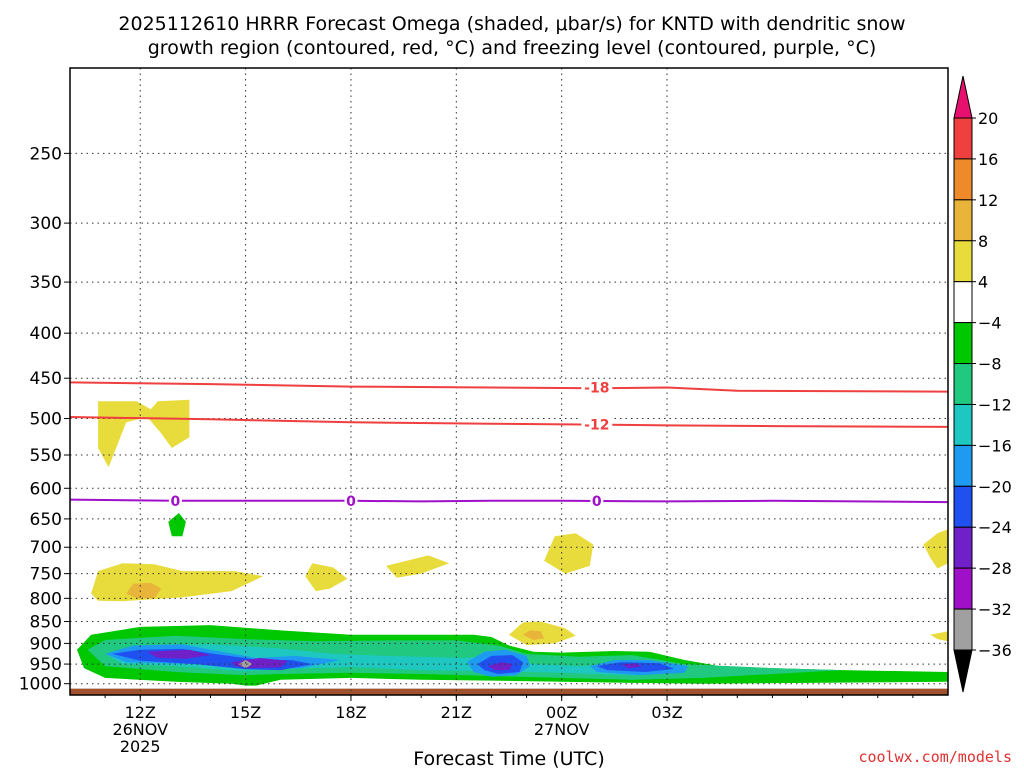  Describe the element at coordinates (995, 486) in the screenshot. I see `colorbar-label-9: −20` at that location.